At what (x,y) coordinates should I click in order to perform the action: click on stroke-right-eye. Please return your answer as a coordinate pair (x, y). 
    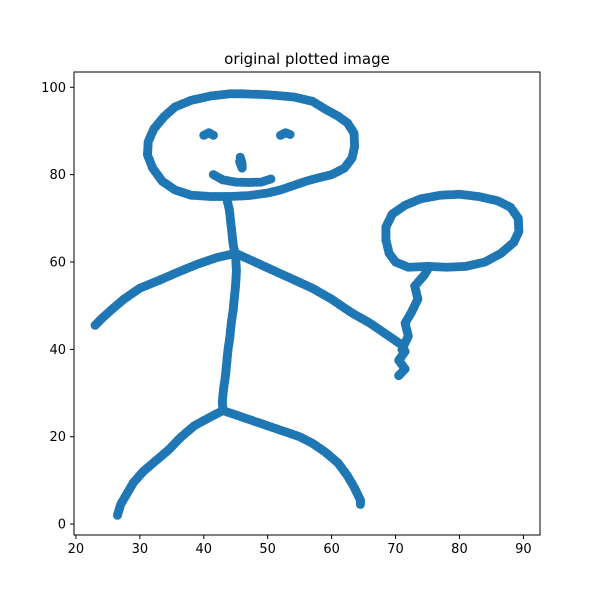
    Looking at the image, I should click on (285, 134).